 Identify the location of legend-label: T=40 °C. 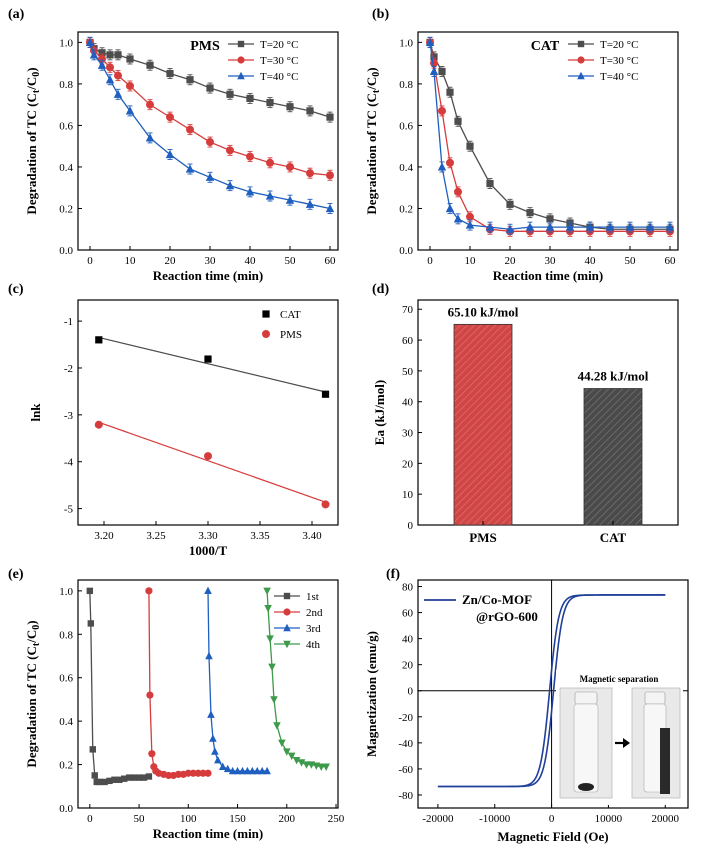
(619, 77).